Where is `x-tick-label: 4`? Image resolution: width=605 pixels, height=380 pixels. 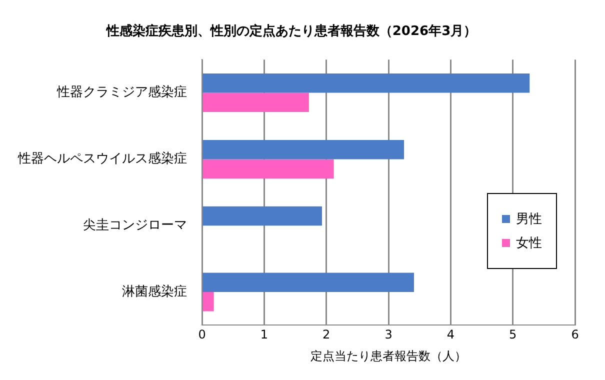
x-tick-label: 4 is located at coordinates (450, 335).